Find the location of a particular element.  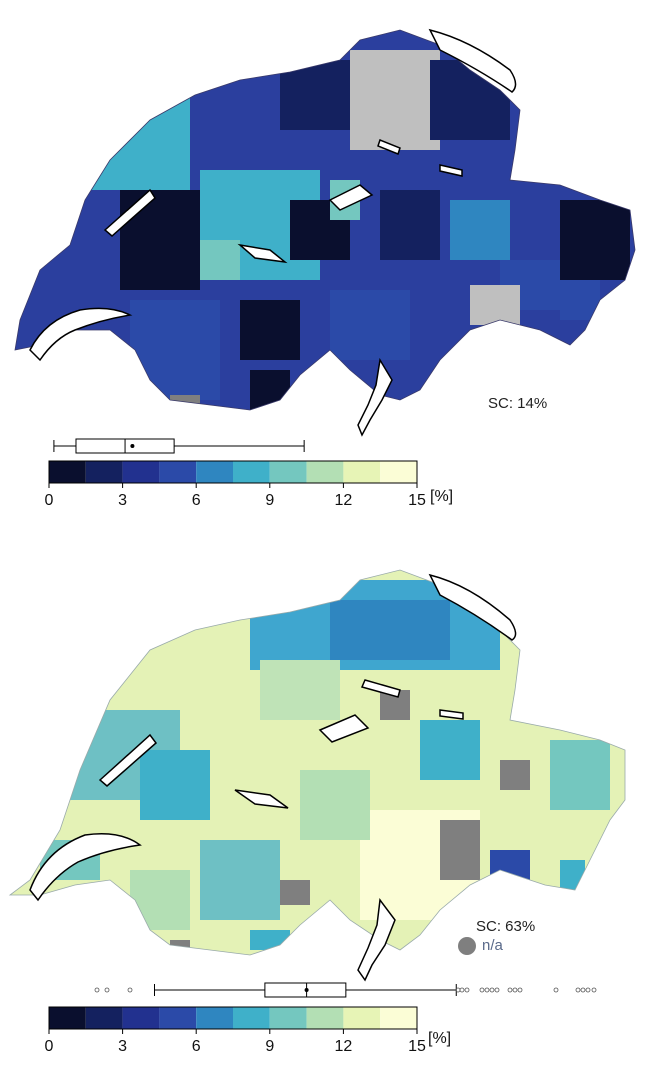

colorbar-bottom: 0 3 6 9 12 15 is located at coordinates (235, 1030).